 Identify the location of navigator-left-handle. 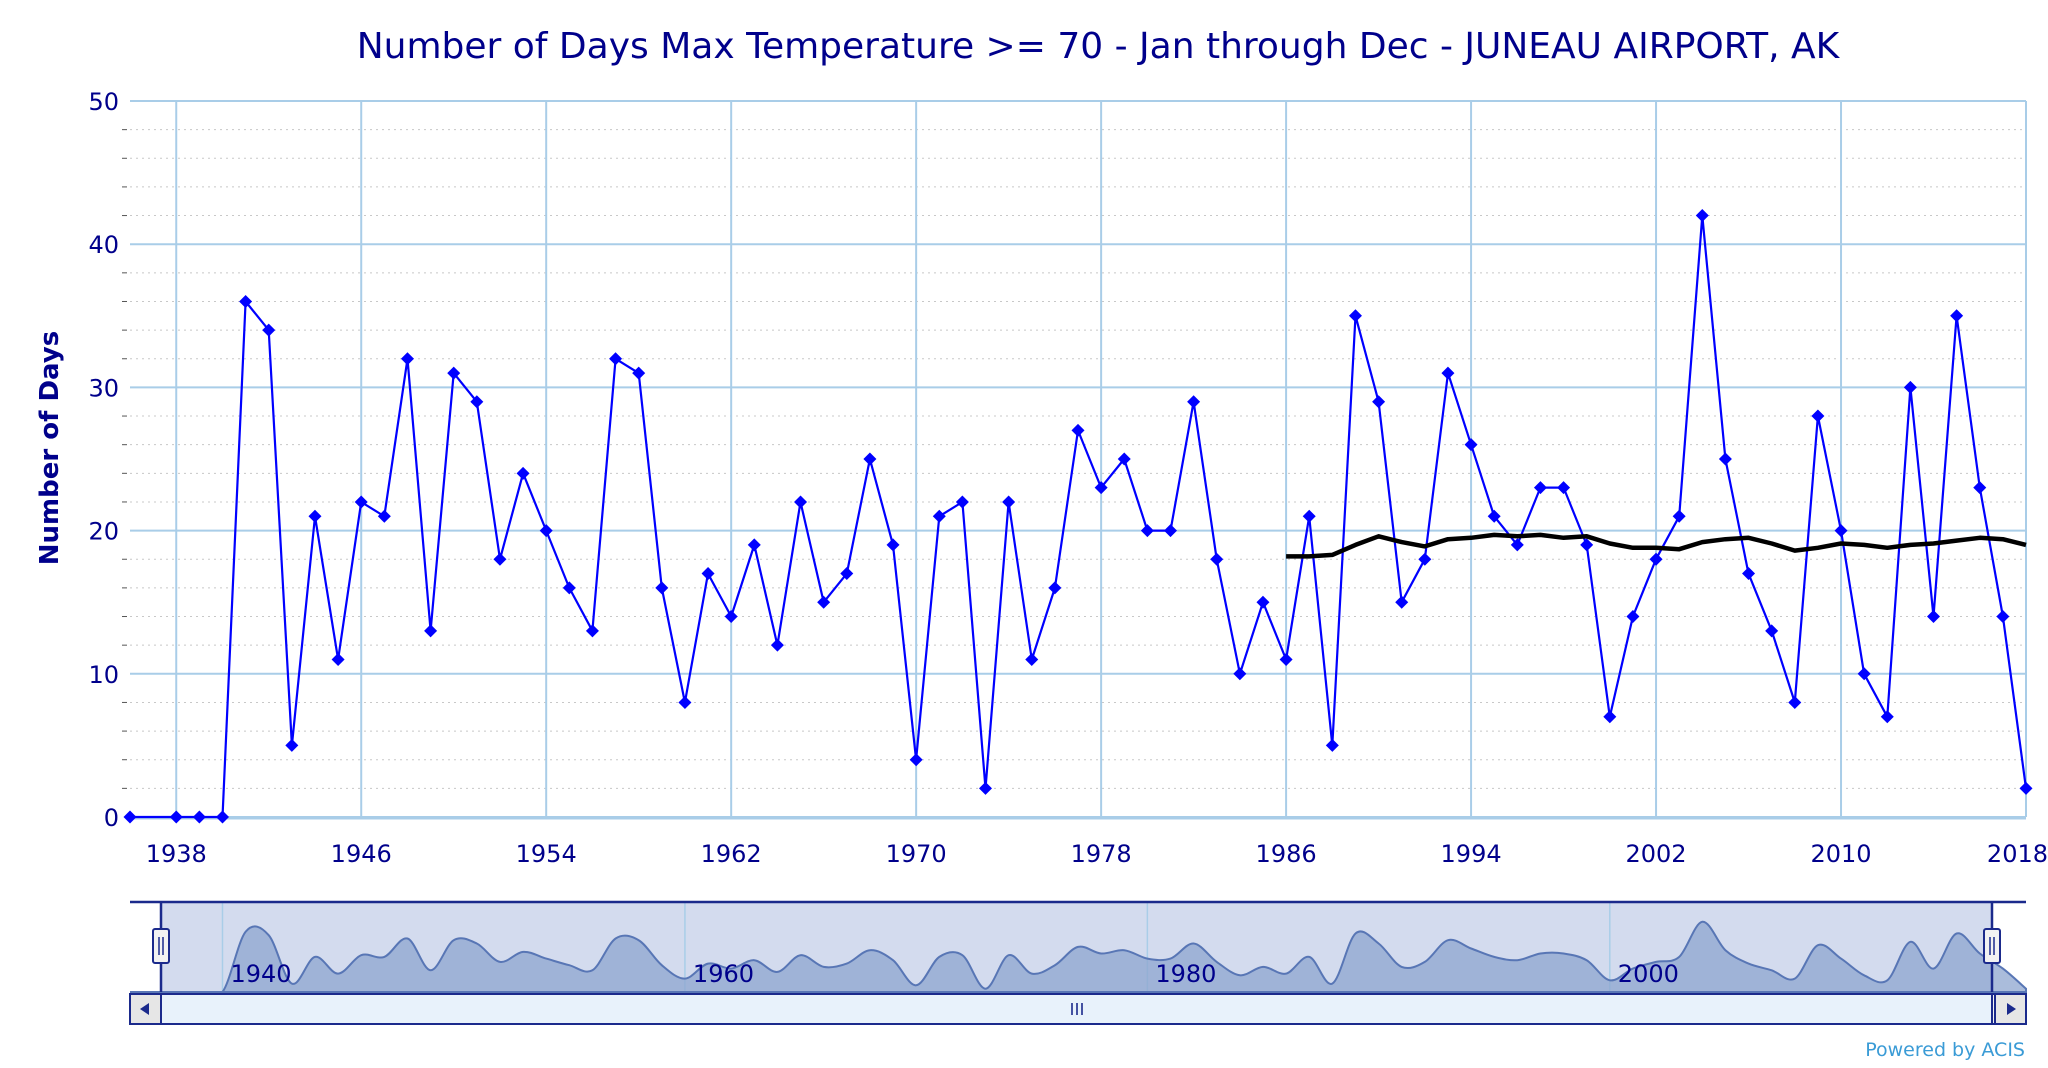
(161, 946).